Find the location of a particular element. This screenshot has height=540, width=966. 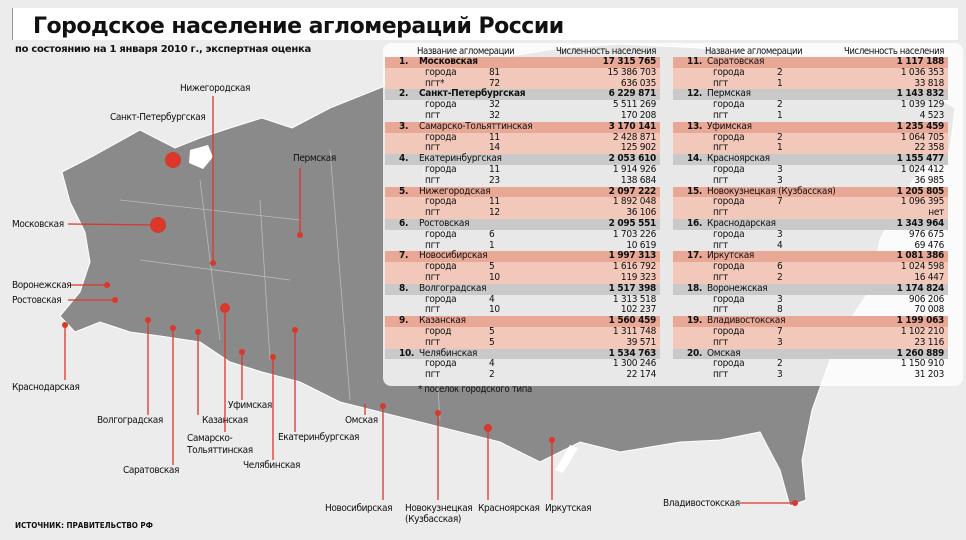

table-row-detail: города 81 15 386 703 is located at coordinates (522, 73).